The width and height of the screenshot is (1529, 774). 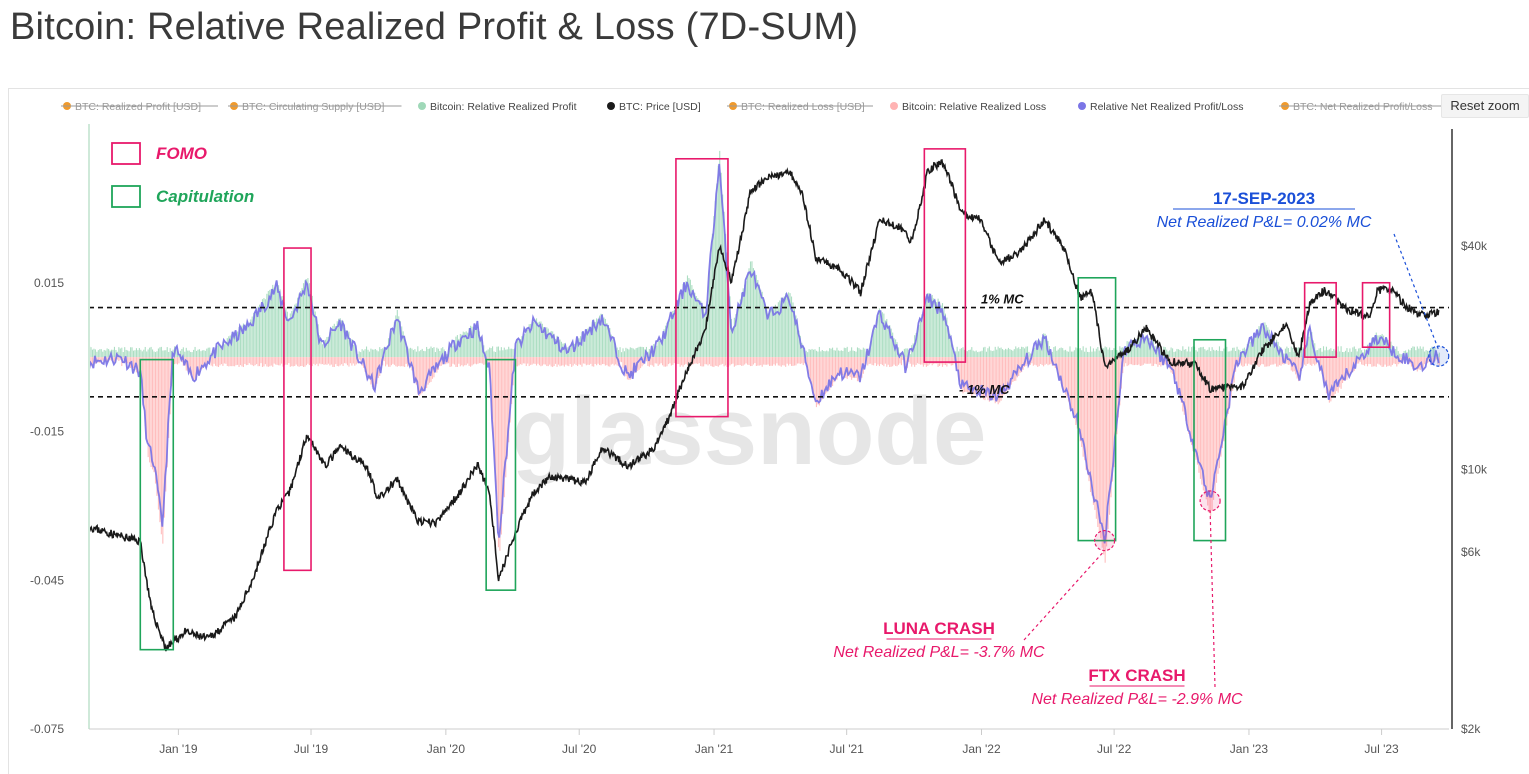 What do you see at coordinates (968, 107) in the screenshot?
I see `legend-item: Bitcoin: Relative Realized Loss` at bounding box center [968, 107].